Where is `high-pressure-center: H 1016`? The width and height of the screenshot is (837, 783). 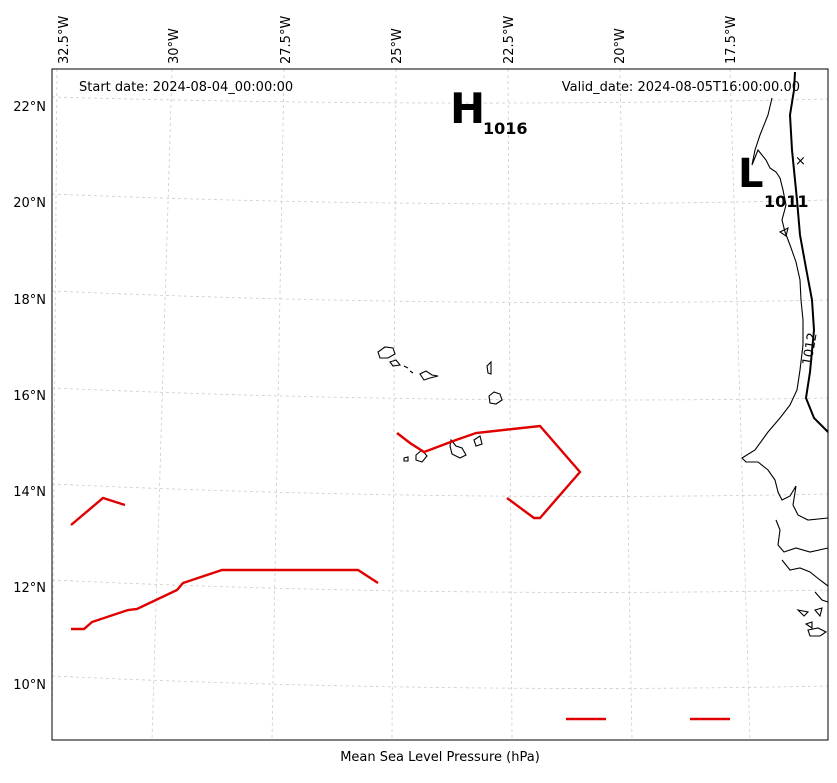
high-pressure-center: H 1016 is located at coordinates (489, 111).